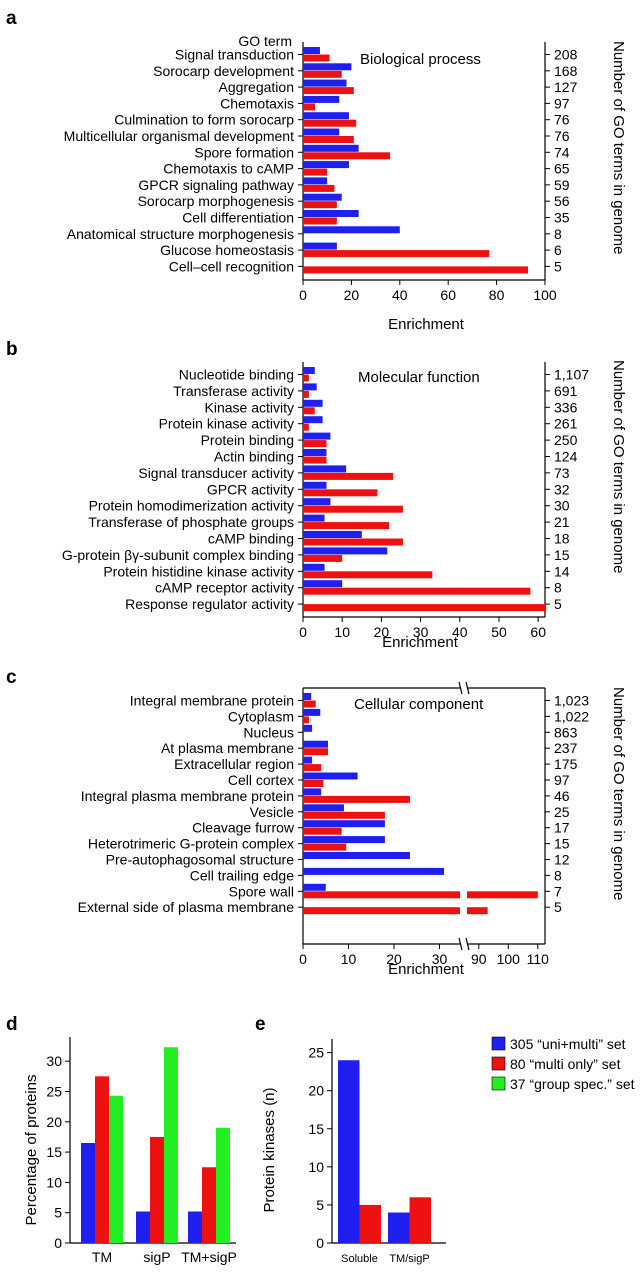  I want to click on x-tick-label-b: 20, so click(382, 632).